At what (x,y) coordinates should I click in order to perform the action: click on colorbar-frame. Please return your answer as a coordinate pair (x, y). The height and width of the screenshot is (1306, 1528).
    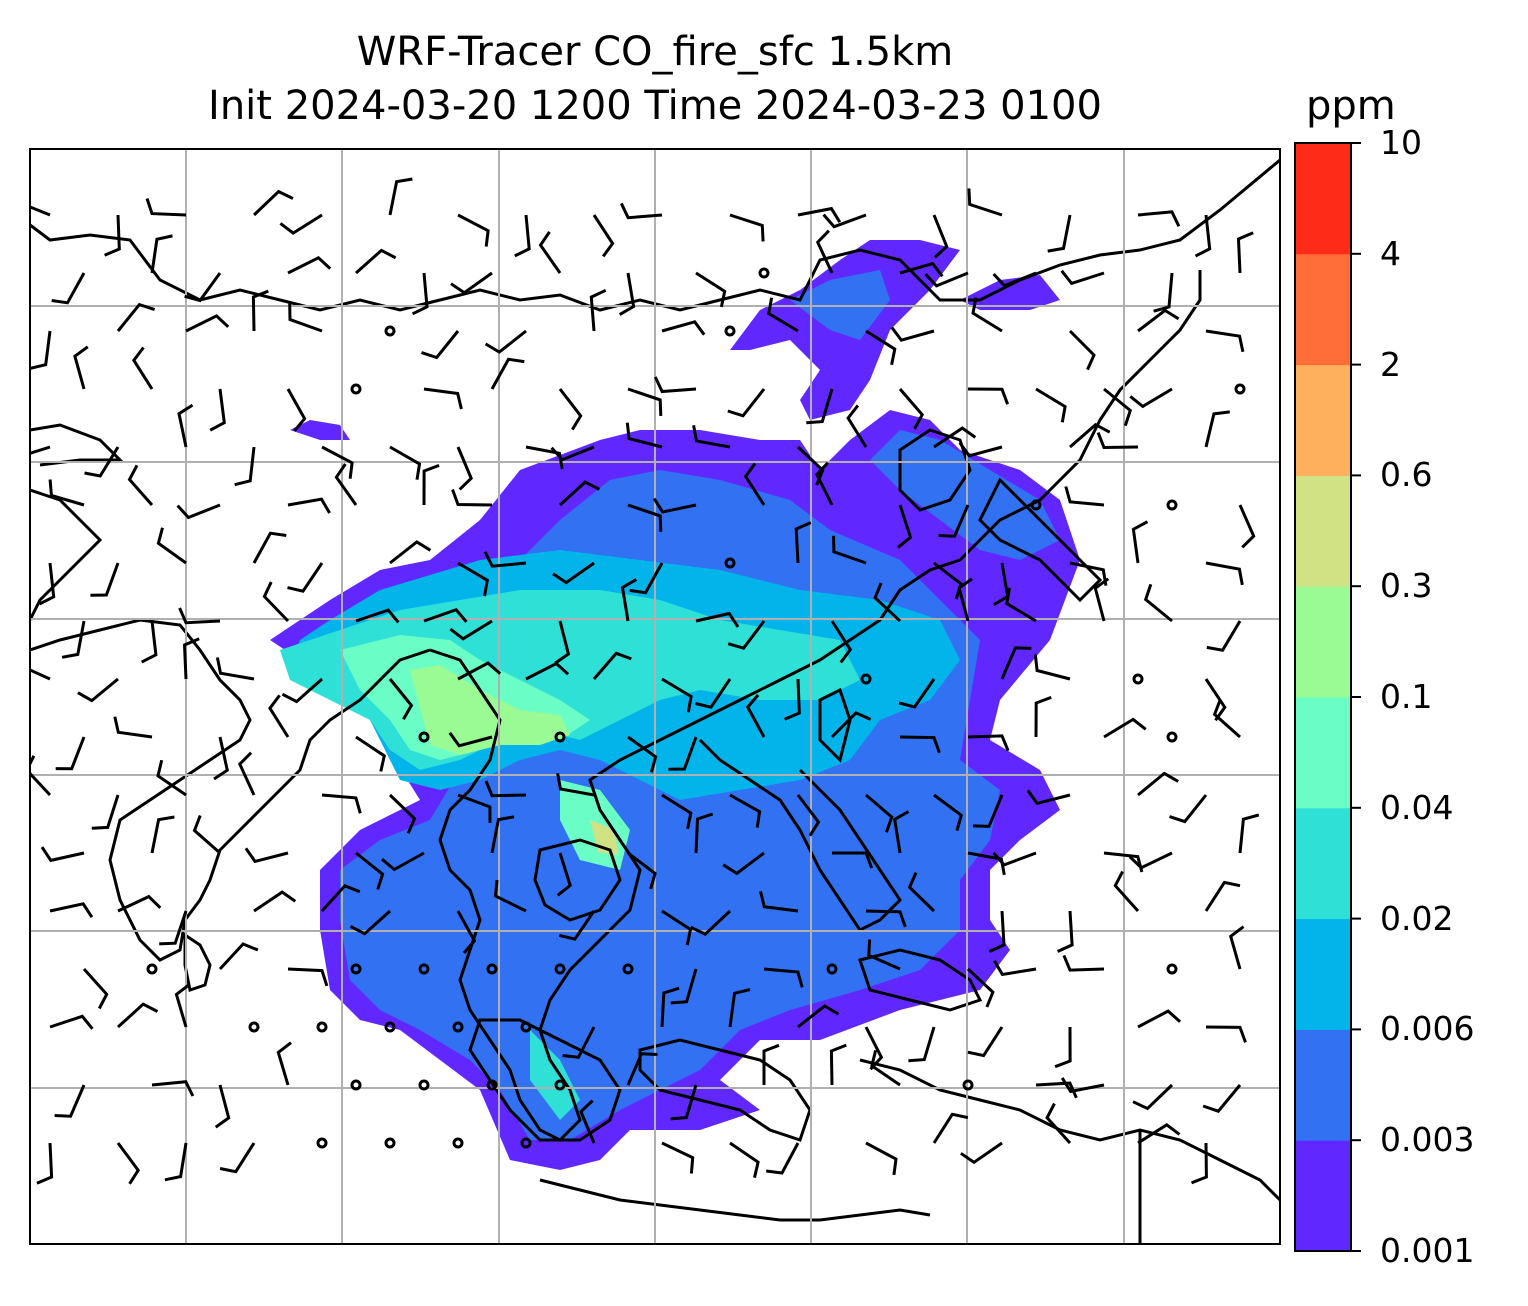
    Looking at the image, I should click on (1323, 697).